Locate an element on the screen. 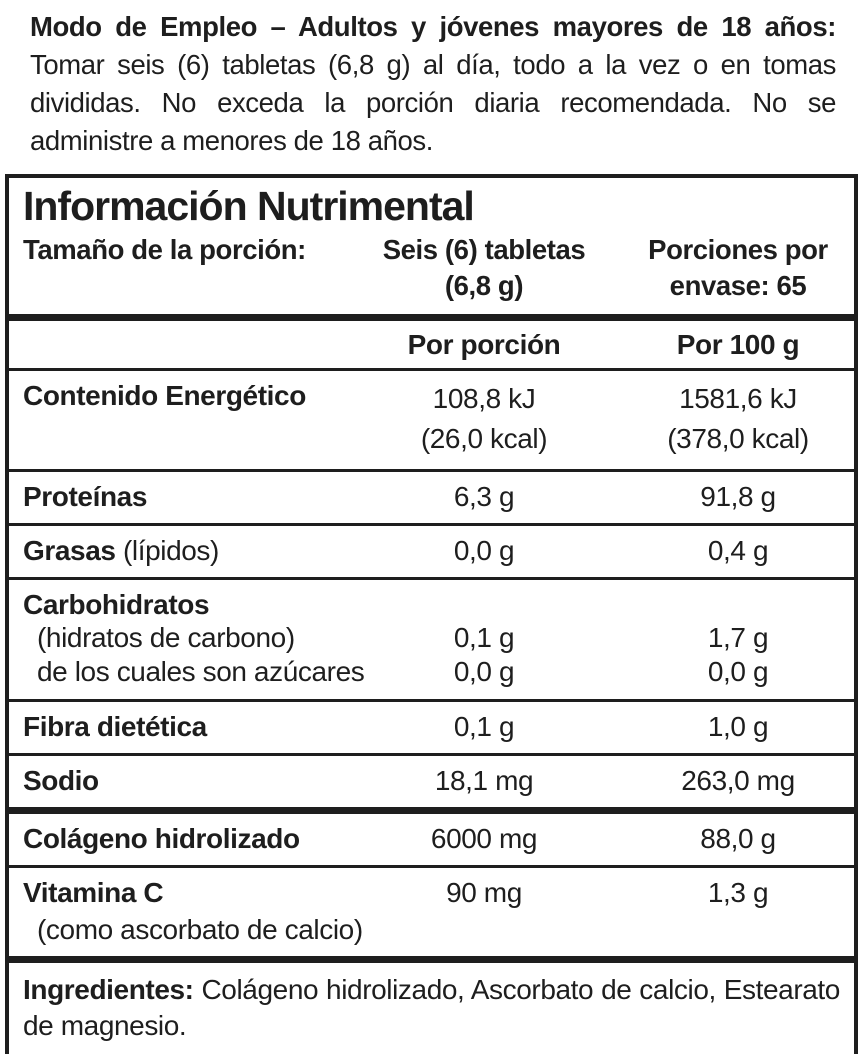  ingredients-label: Ingredientes: is located at coordinates (108, 989).